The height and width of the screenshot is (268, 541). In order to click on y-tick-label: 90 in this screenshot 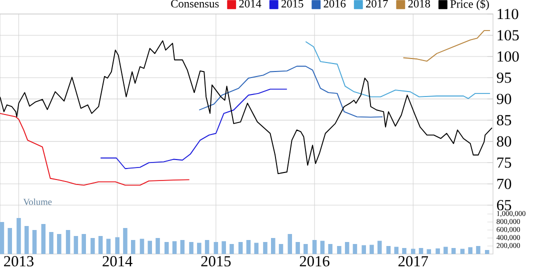, I will do `click(504, 99)`.